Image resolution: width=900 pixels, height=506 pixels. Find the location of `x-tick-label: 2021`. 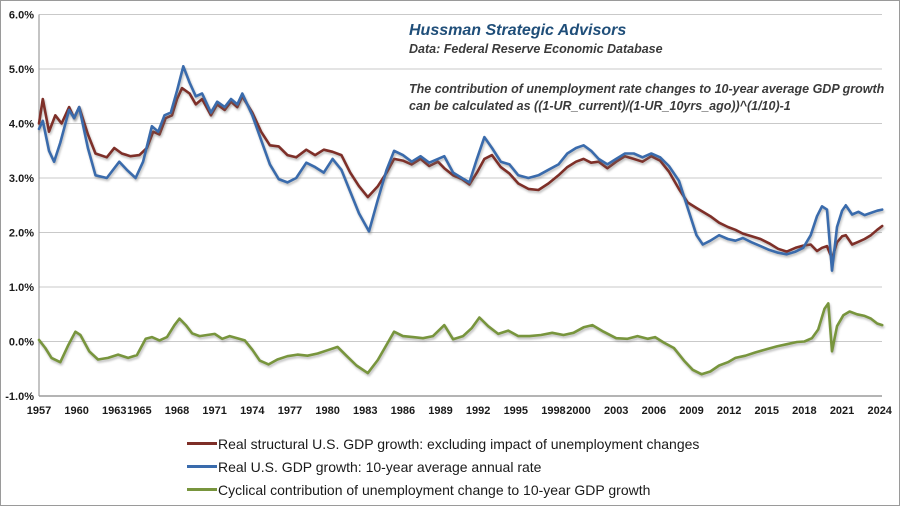

x-tick-label: 2021 is located at coordinates (842, 411).